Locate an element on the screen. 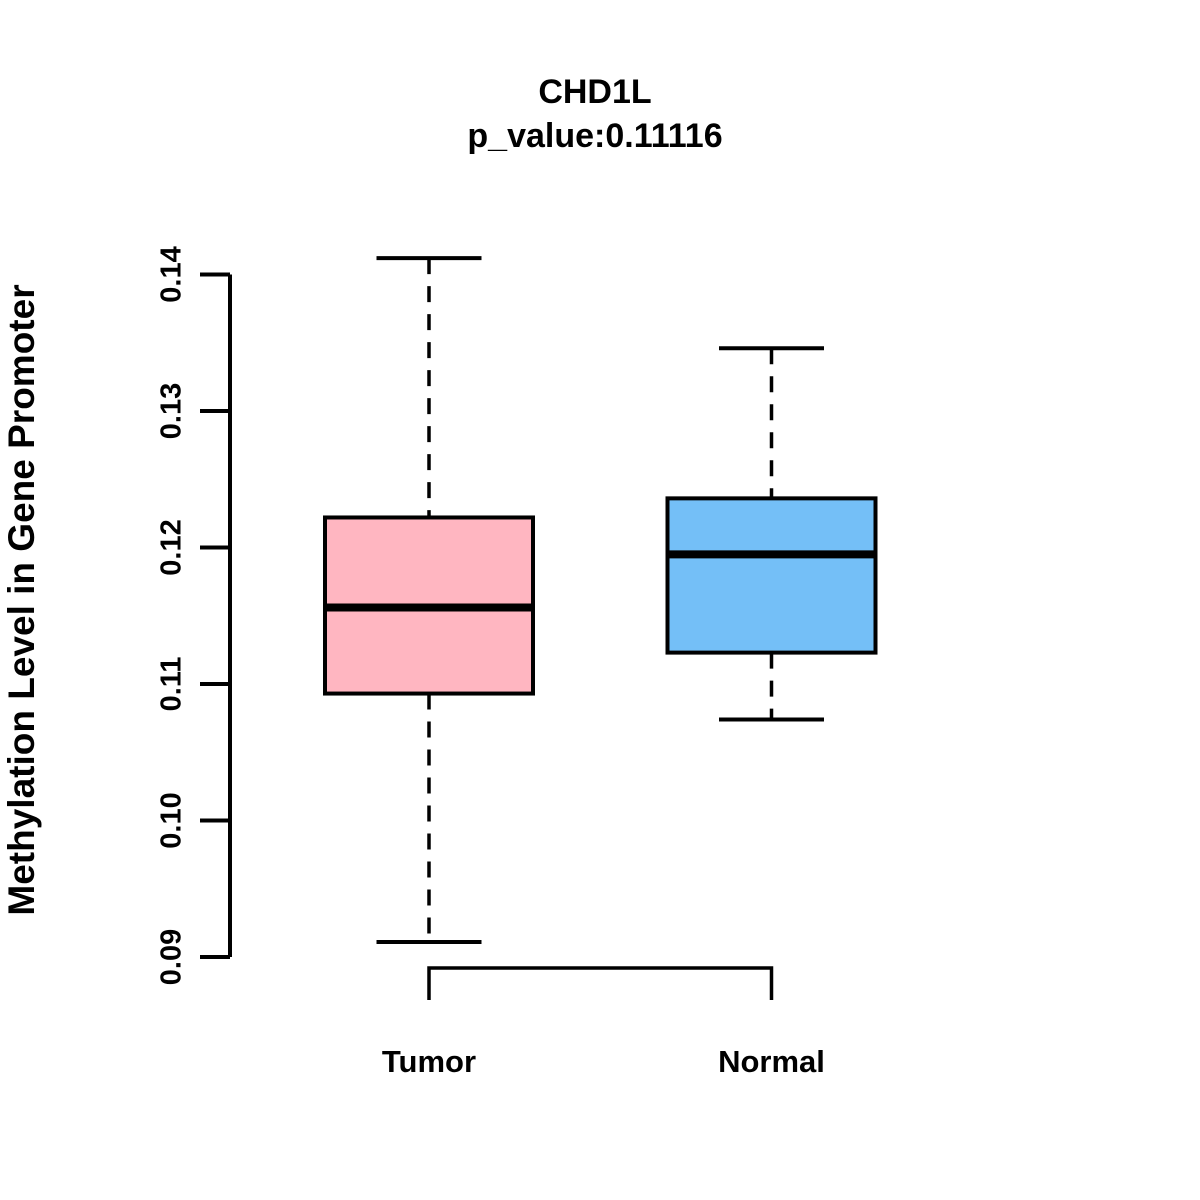 This screenshot has height=1200, width=1200. y-tick-label: 0.09 is located at coordinates (172, 957).